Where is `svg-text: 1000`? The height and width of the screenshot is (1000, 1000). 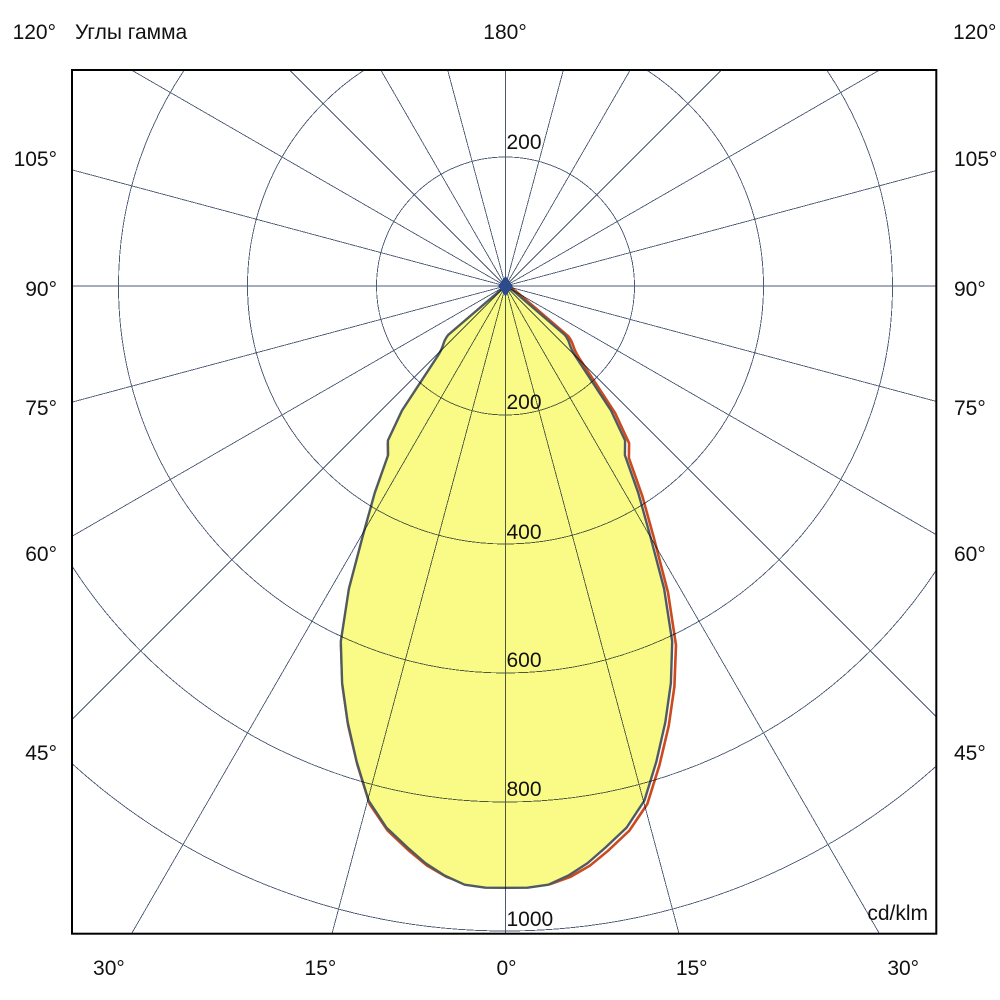 svg-text: 1000 is located at coordinates (530, 919).